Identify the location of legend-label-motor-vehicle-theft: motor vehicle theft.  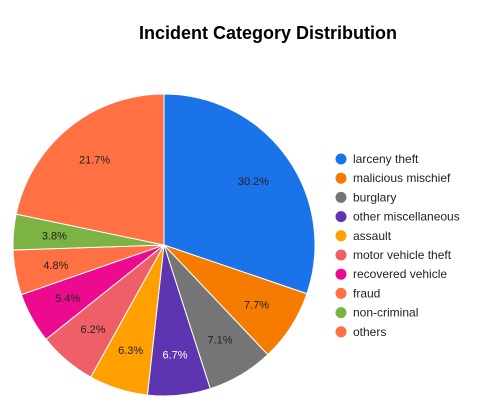
(402, 255).